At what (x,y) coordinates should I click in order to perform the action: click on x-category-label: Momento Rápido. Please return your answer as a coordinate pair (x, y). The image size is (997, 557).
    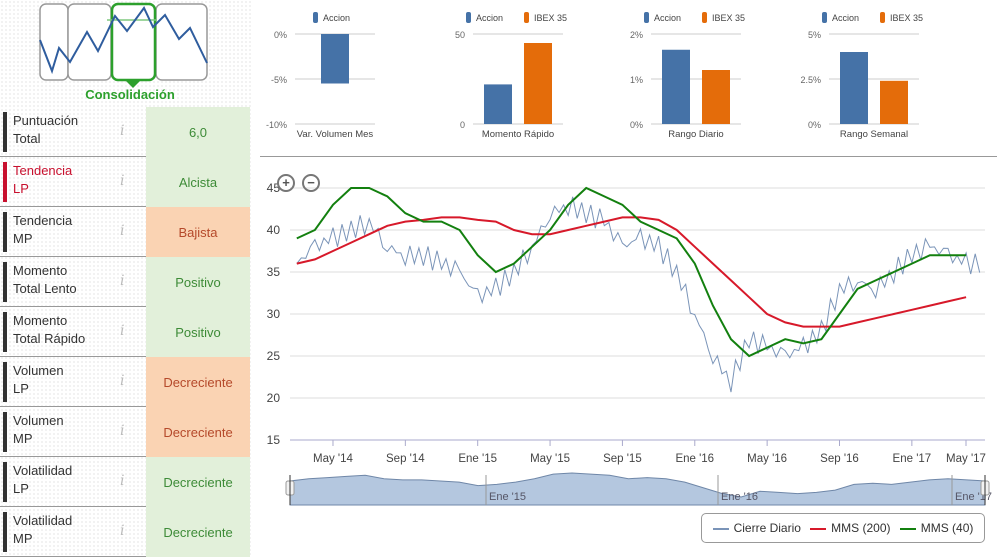
    Looking at the image, I should click on (518, 134).